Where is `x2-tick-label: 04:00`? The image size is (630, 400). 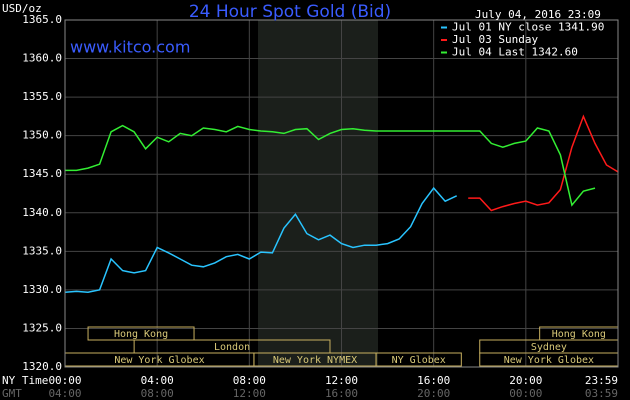 x2-tick-label: 04:00 is located at coordinates (64, 393).